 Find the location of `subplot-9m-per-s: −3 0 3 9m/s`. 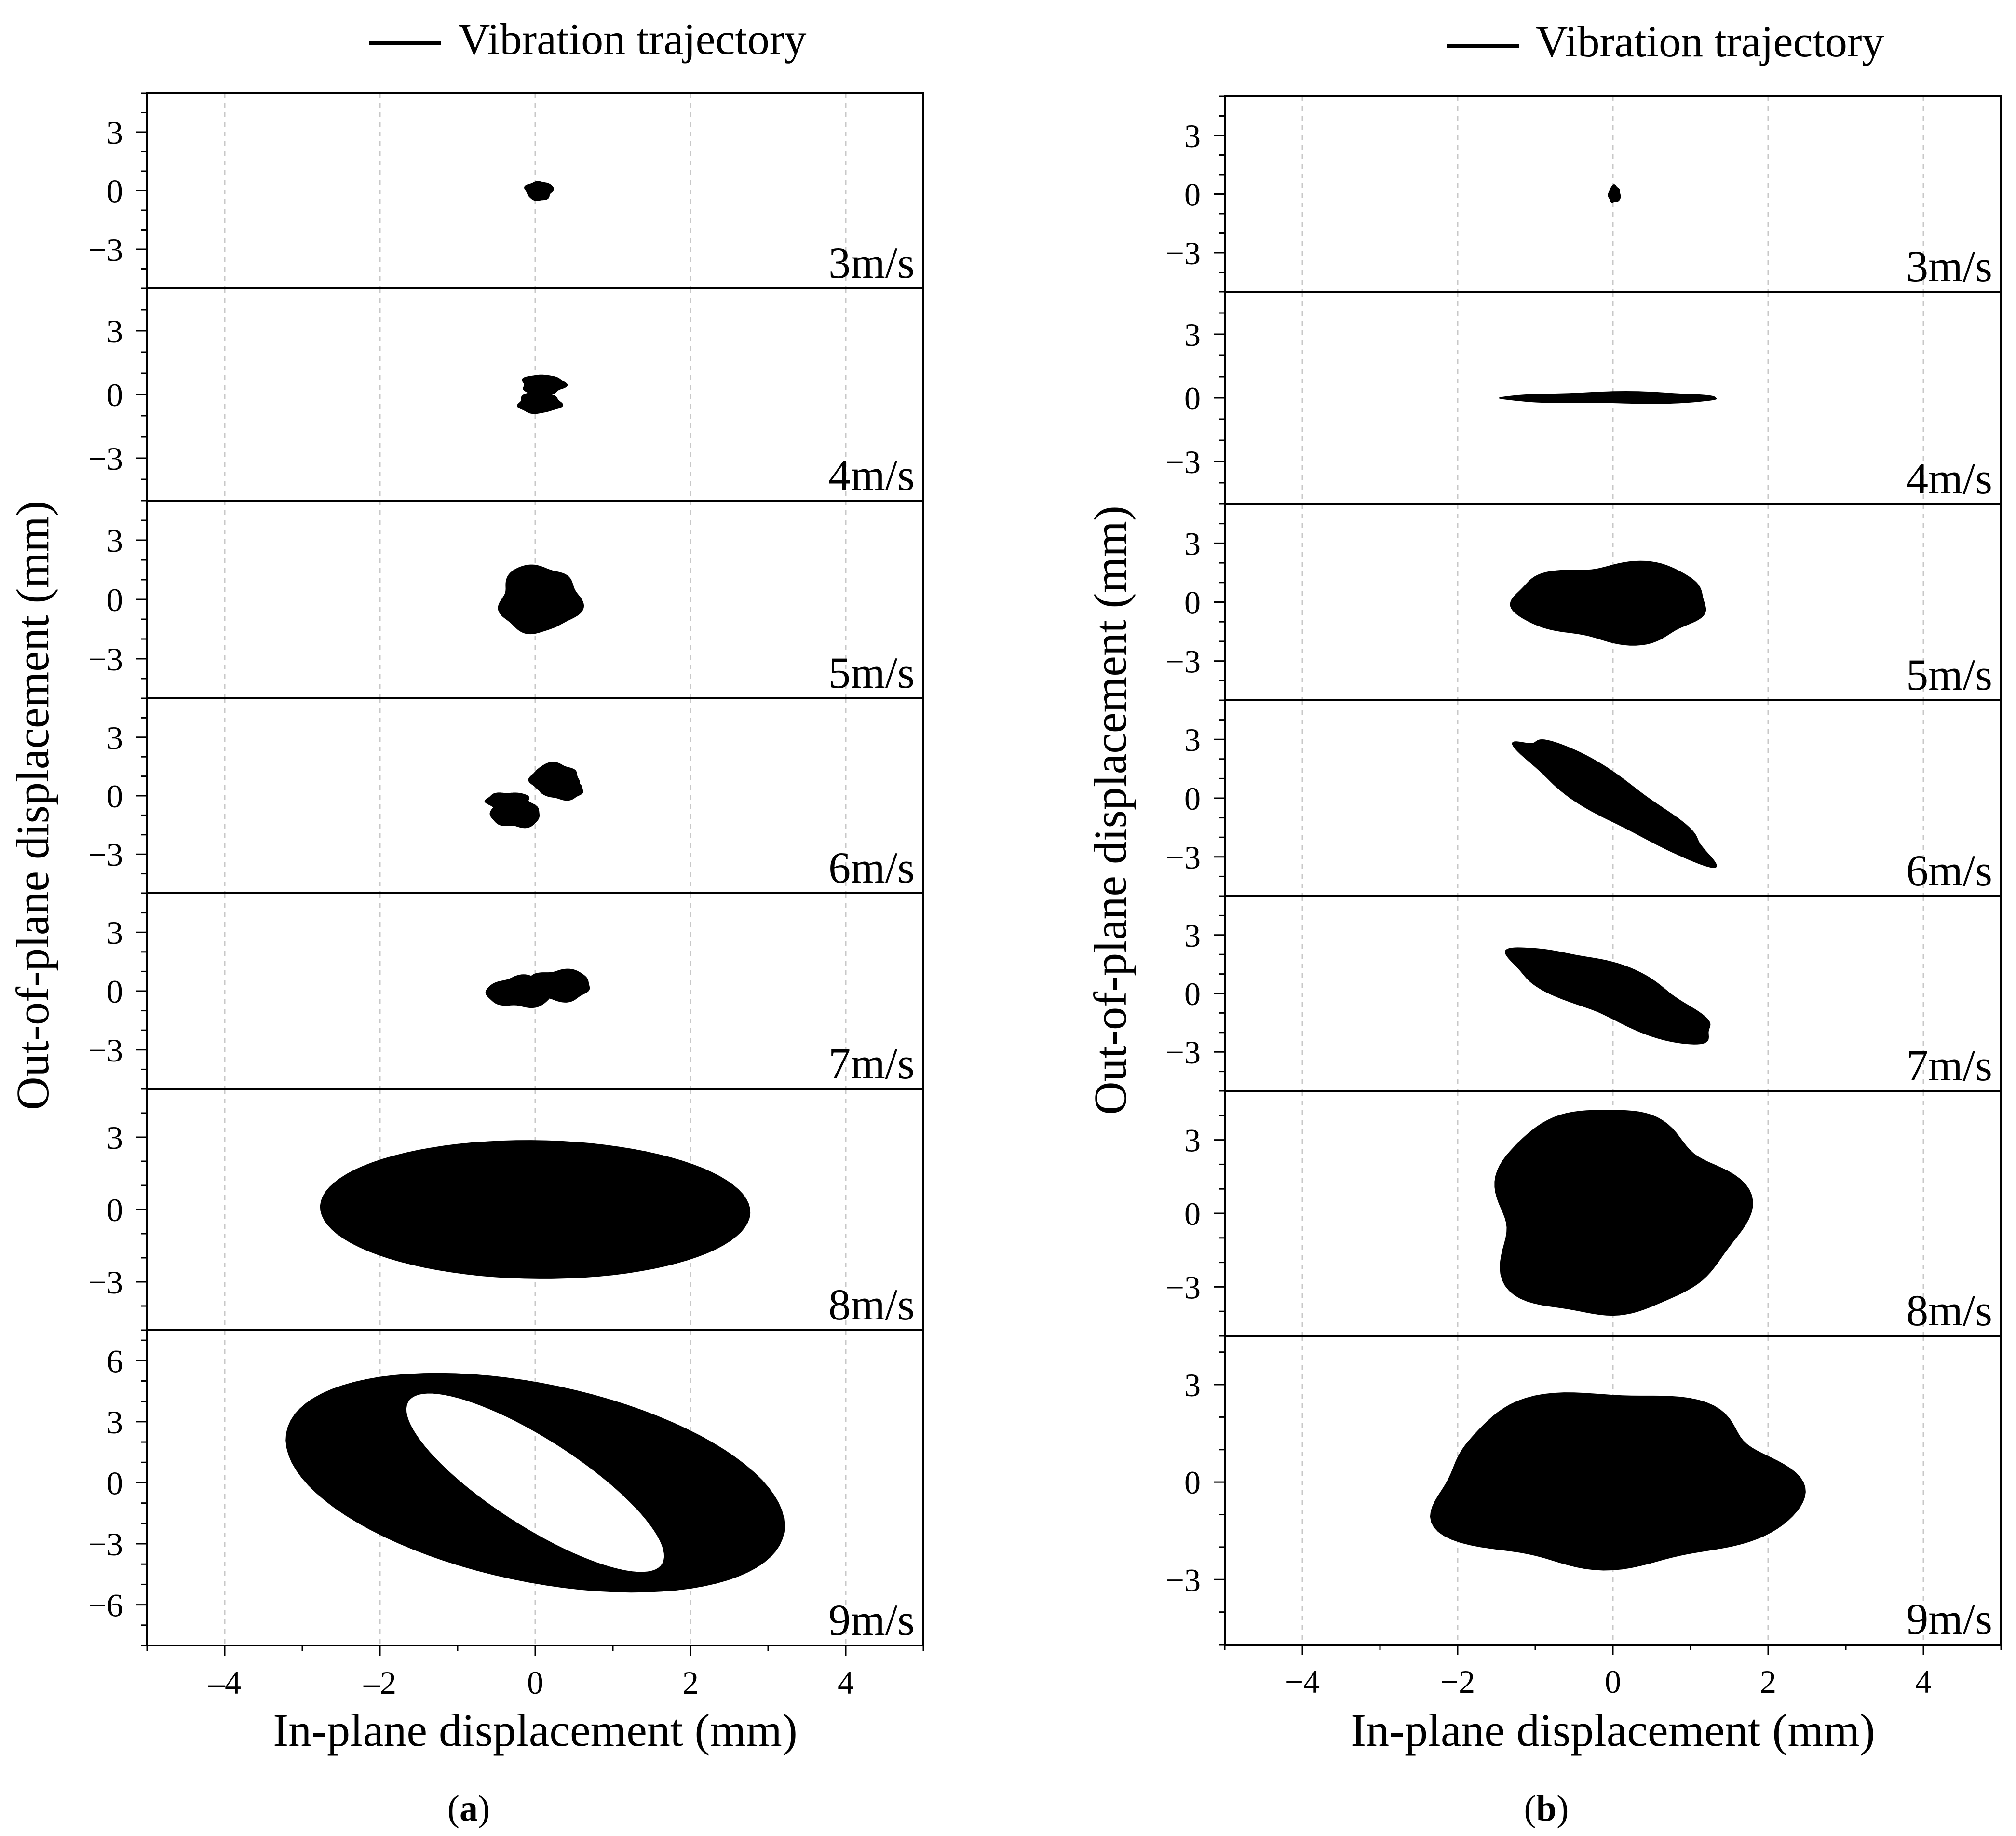

subplot-9m-per-s: −3 0 3 9m/s is located at coordinates (1584, 1491).